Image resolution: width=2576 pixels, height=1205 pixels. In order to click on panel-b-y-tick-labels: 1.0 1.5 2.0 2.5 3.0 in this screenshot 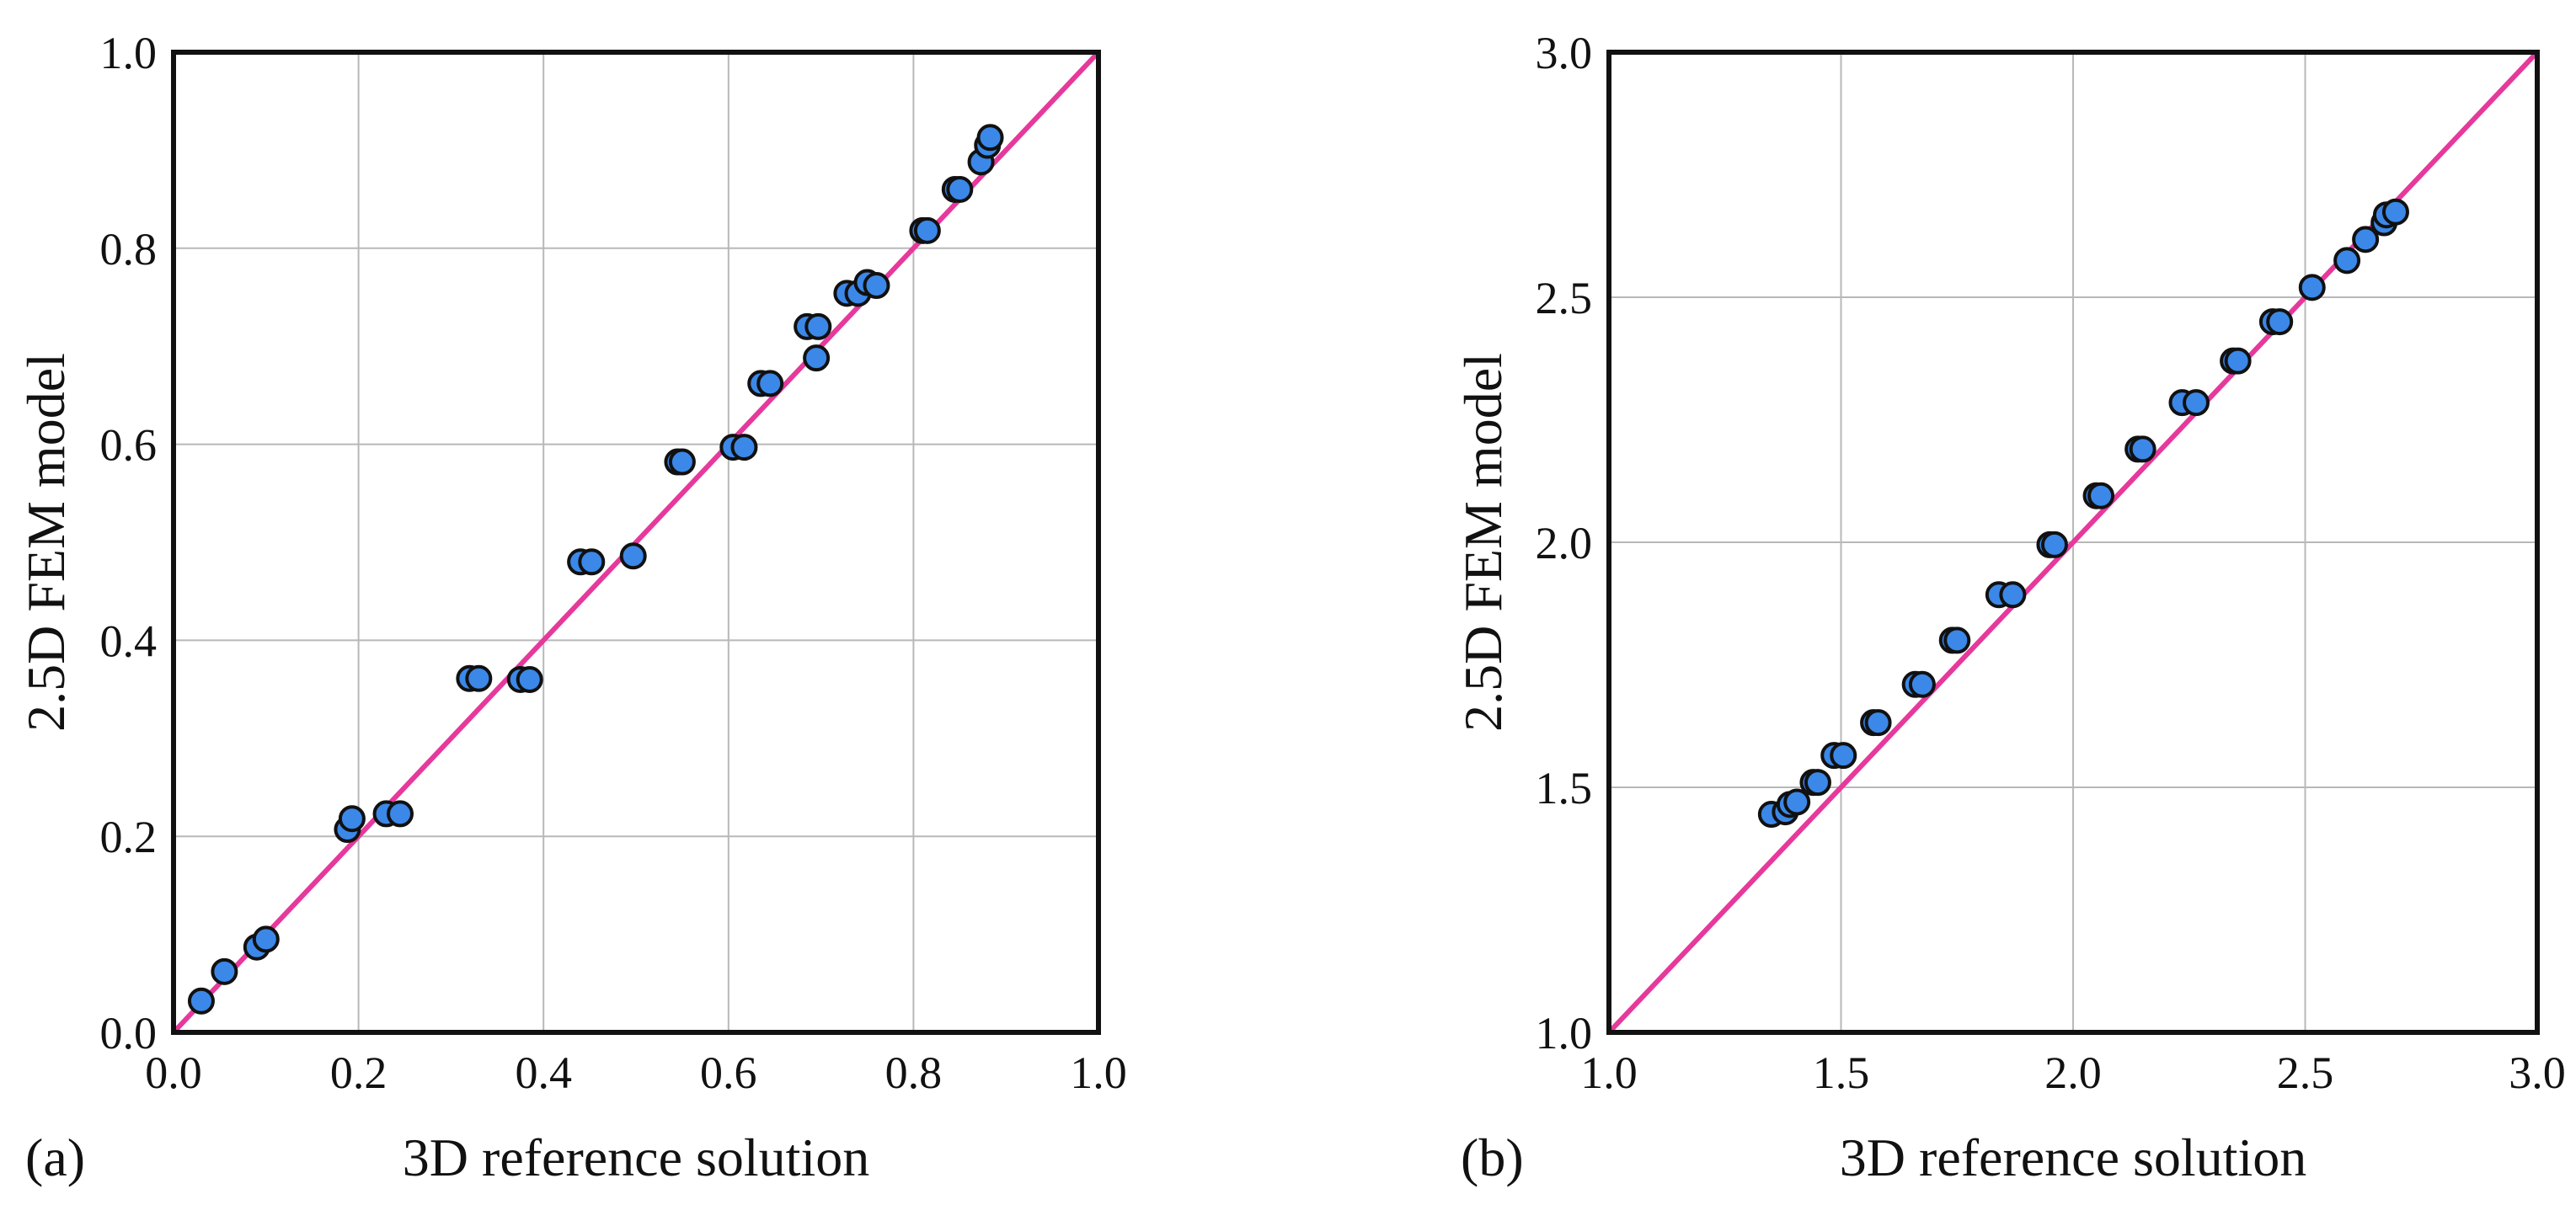, I will do `click(1564, 543)`.